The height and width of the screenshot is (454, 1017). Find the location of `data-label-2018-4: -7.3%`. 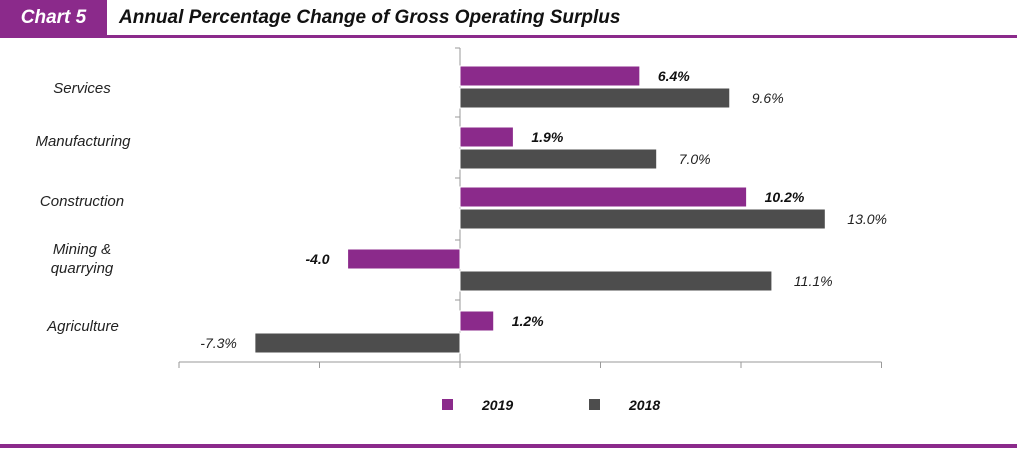

data-label-2018-4: -7.3% is located at coordinates (218, 343).